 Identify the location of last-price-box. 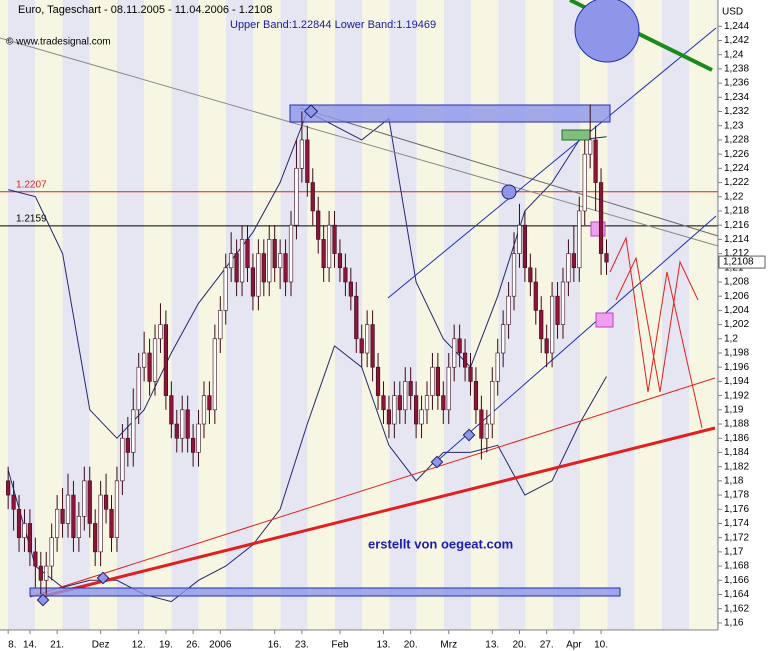
(742, 262).